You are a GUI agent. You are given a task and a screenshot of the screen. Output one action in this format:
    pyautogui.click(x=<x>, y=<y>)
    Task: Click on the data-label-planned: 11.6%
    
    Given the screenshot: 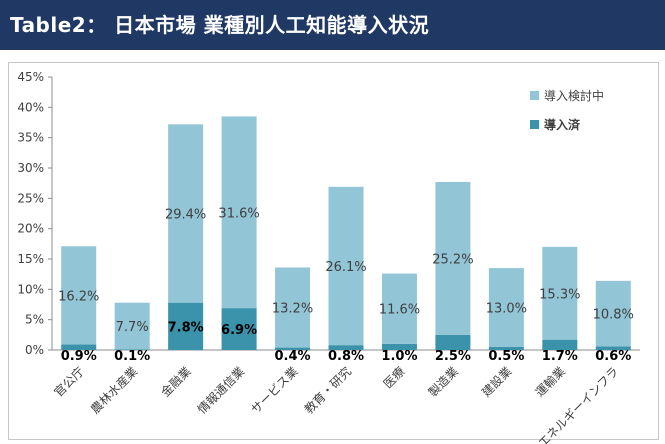 What is the action you would take?
    pyautogui.click(x=399, y=310)
    